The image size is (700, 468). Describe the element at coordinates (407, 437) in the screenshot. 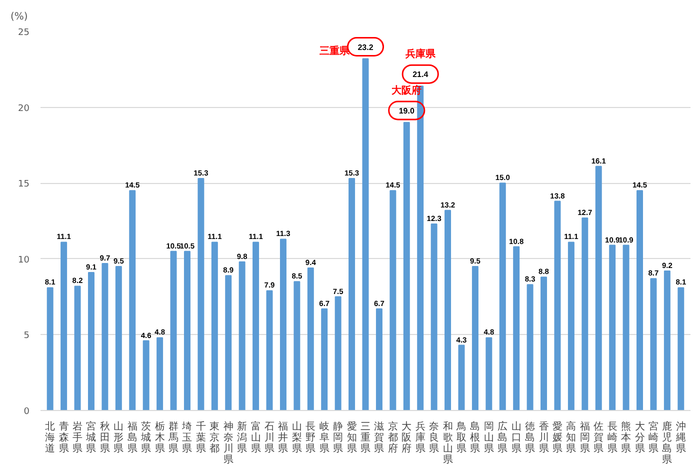

I see `x-tick-label: 大阪府` at that location.